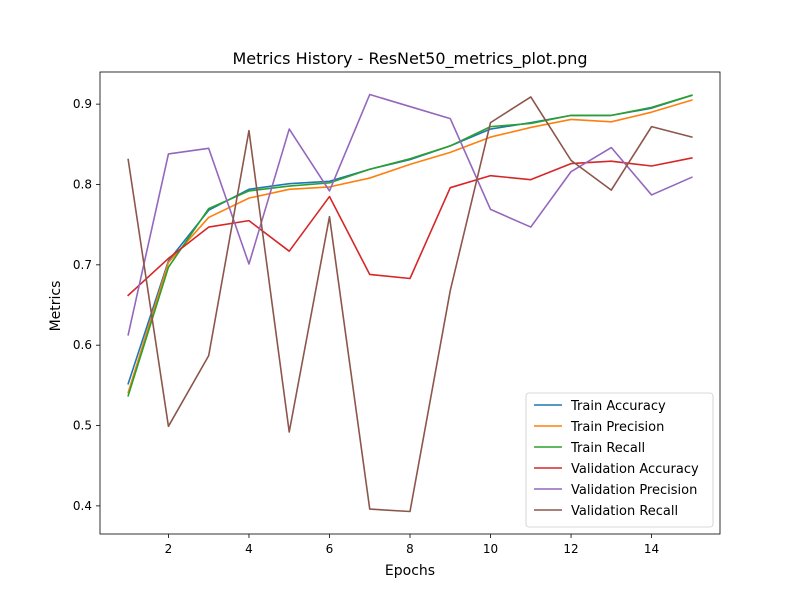 Image resolution: width=800 pixels, height=604 pixels. I want to click on x-tick-label: 8, so click(410, 549).